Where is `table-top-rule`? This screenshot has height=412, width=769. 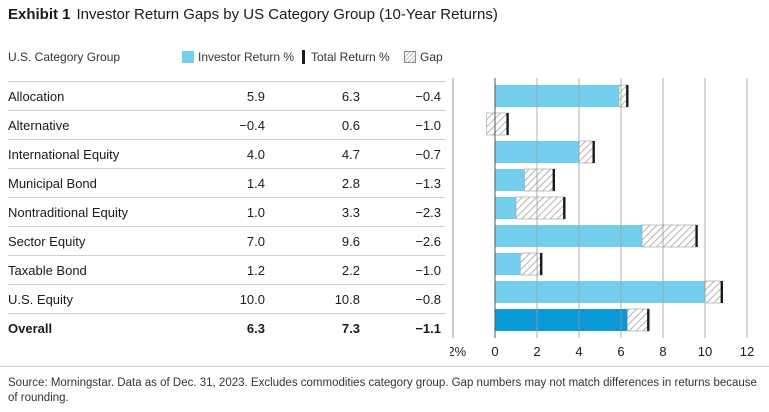 table-top-rule is located at coordinates (226, 81).